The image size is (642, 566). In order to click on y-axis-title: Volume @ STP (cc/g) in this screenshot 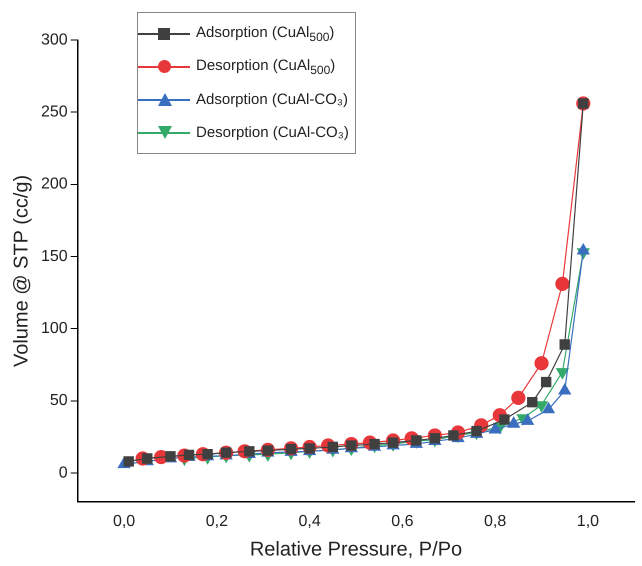, I will do `click(21, 271)`.